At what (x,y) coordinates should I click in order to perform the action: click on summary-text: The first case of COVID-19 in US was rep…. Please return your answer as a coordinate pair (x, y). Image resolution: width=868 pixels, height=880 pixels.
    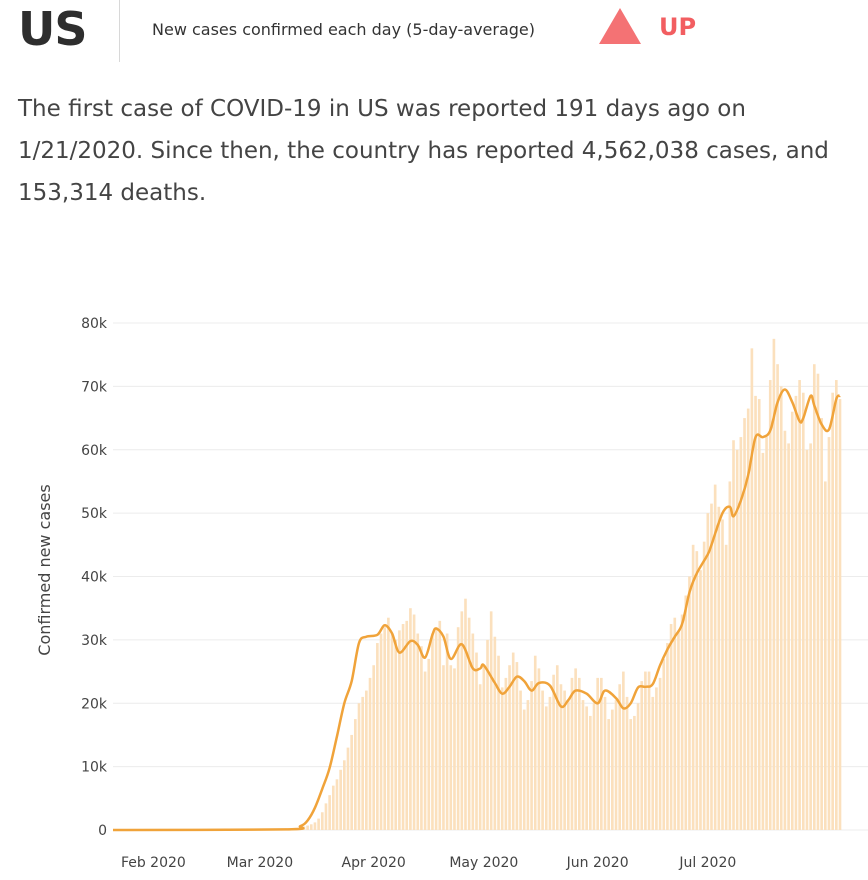
    Looking at the image, I should click on (423, 151).